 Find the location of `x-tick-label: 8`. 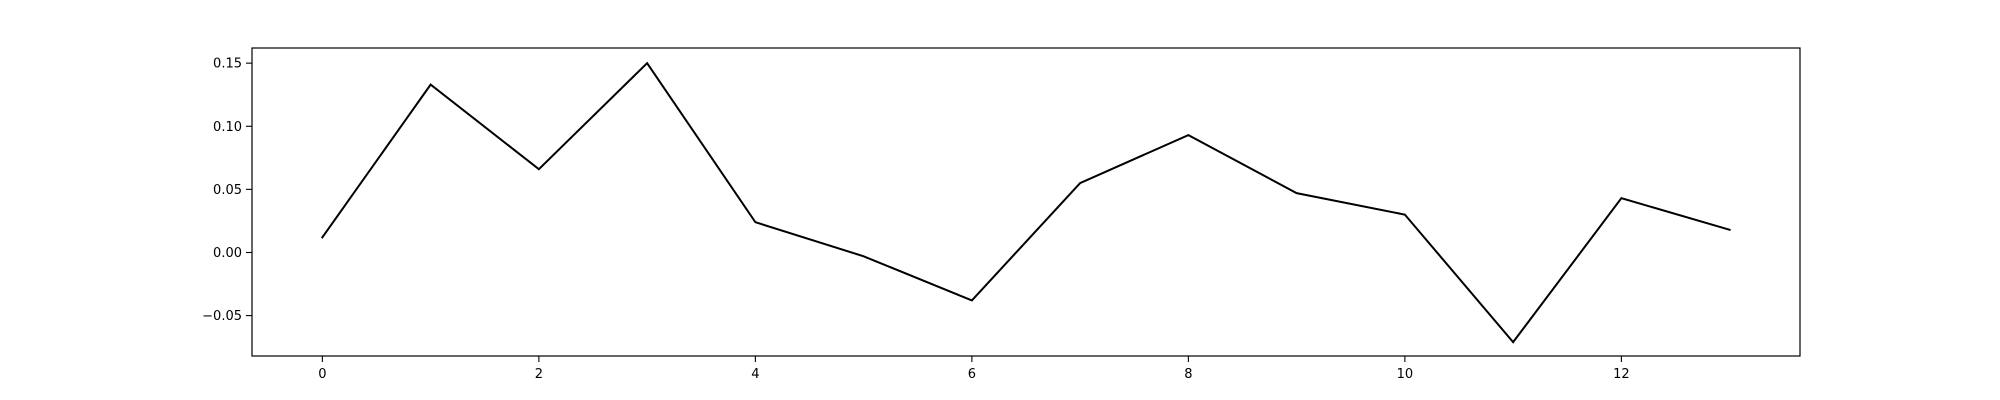

x-tick-label: 8 is located at coordinates (1188, 374).